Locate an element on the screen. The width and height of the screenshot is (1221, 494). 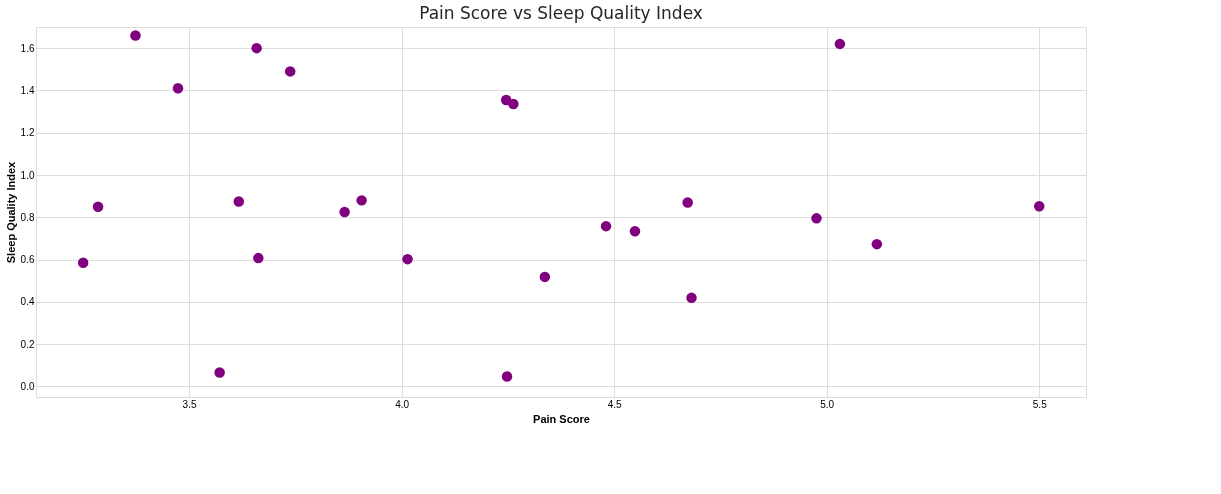
y-tick-label: 0.0 is located at coordinates (27, 386).